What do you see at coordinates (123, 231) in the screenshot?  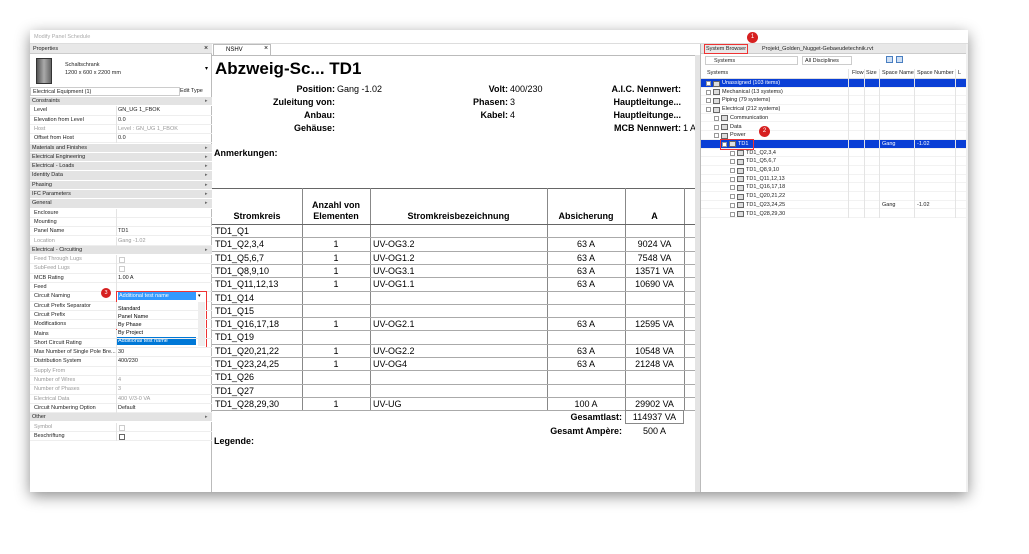 I see `property-value: TD1` at bounding box center [123, 231].